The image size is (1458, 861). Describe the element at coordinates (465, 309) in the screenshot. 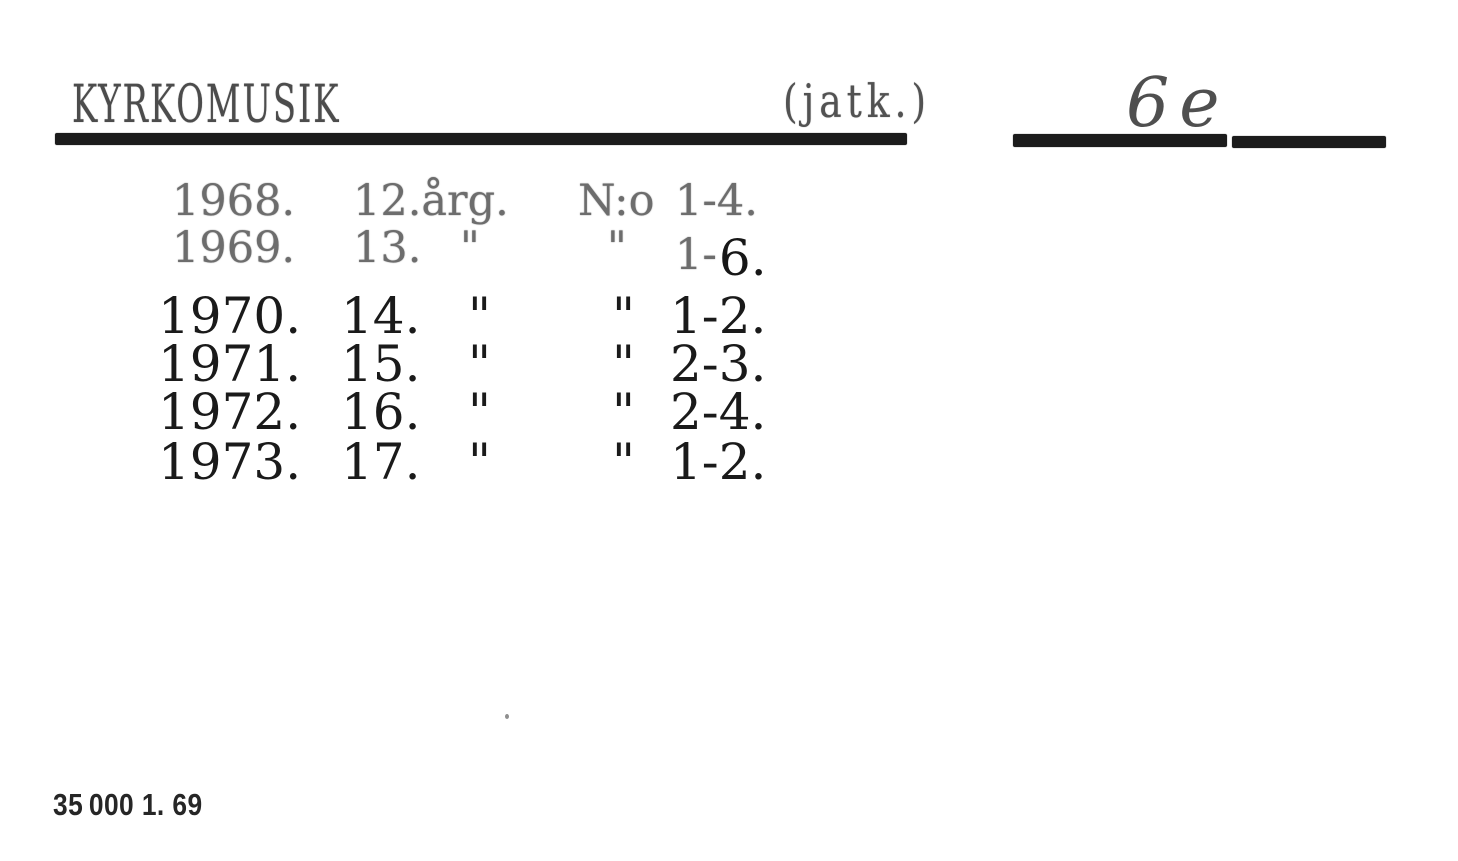

I see `holdings-row-1968: 1968. 12.årg. N:o 1-4.` at that location.